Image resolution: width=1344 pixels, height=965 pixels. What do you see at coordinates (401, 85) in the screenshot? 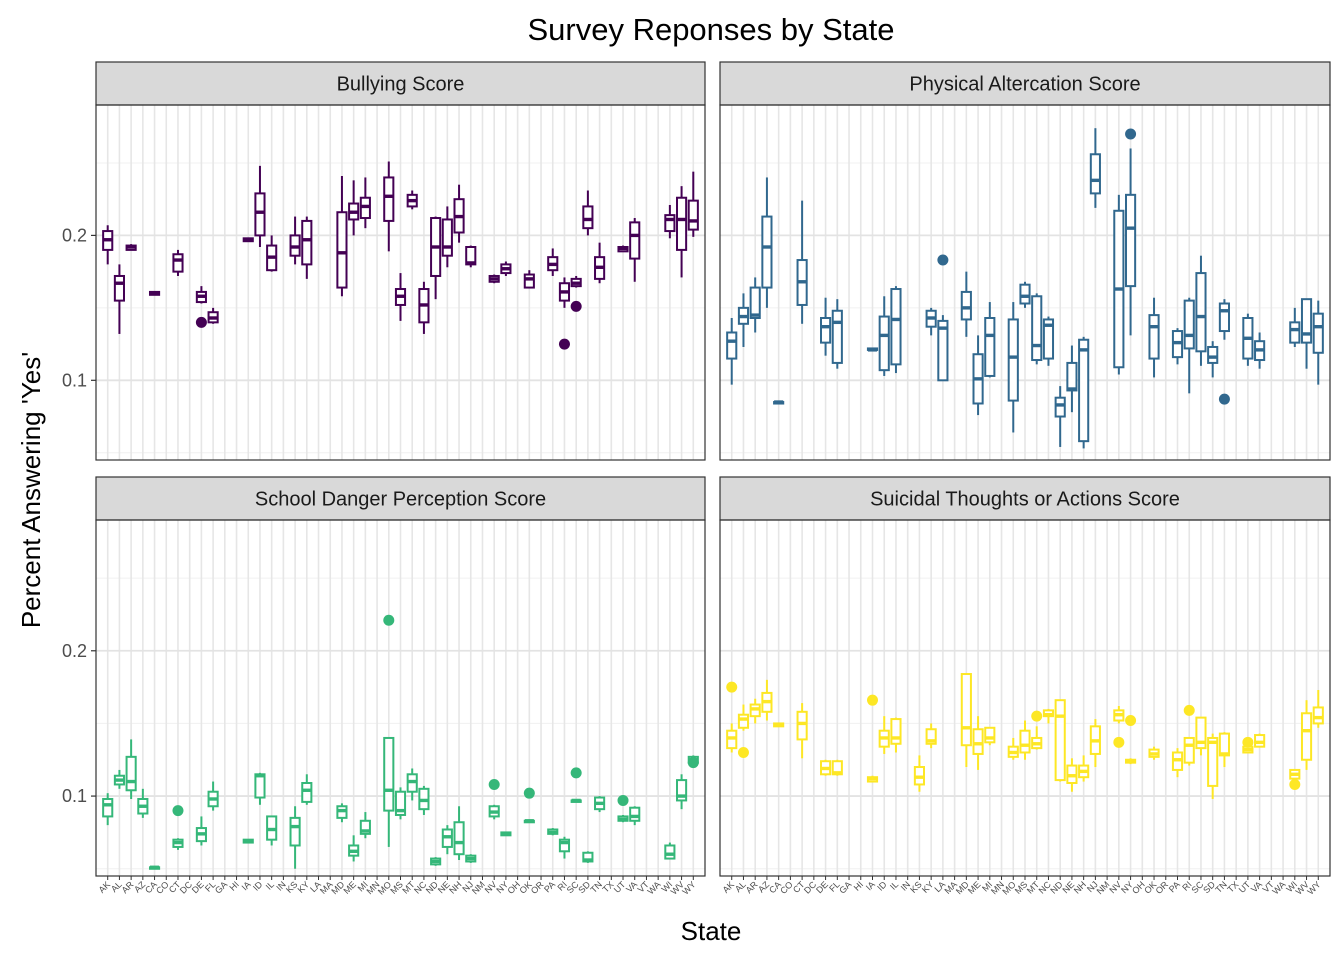
I see `facet-strip-label: Bullying Score` at bounding box center [401, 85].